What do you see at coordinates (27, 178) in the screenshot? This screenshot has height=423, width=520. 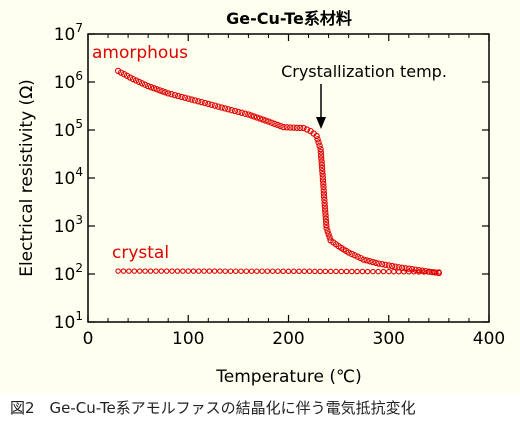 I see `y-axis-label: Electrical resistivity (Ω)` at bounding box center [27, 178].